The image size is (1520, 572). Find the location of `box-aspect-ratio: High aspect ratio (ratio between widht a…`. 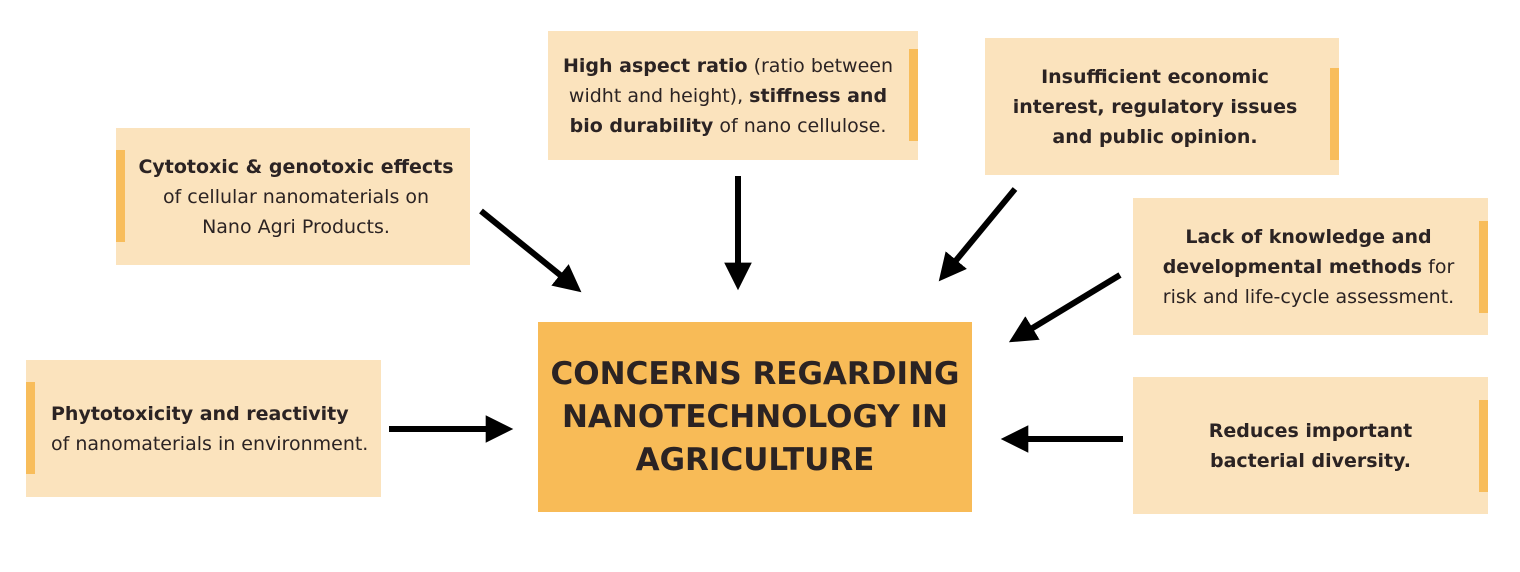

box-aspect-ratio: High aspect ratio (ratio between widht a… is located at coordinates (733, 95).